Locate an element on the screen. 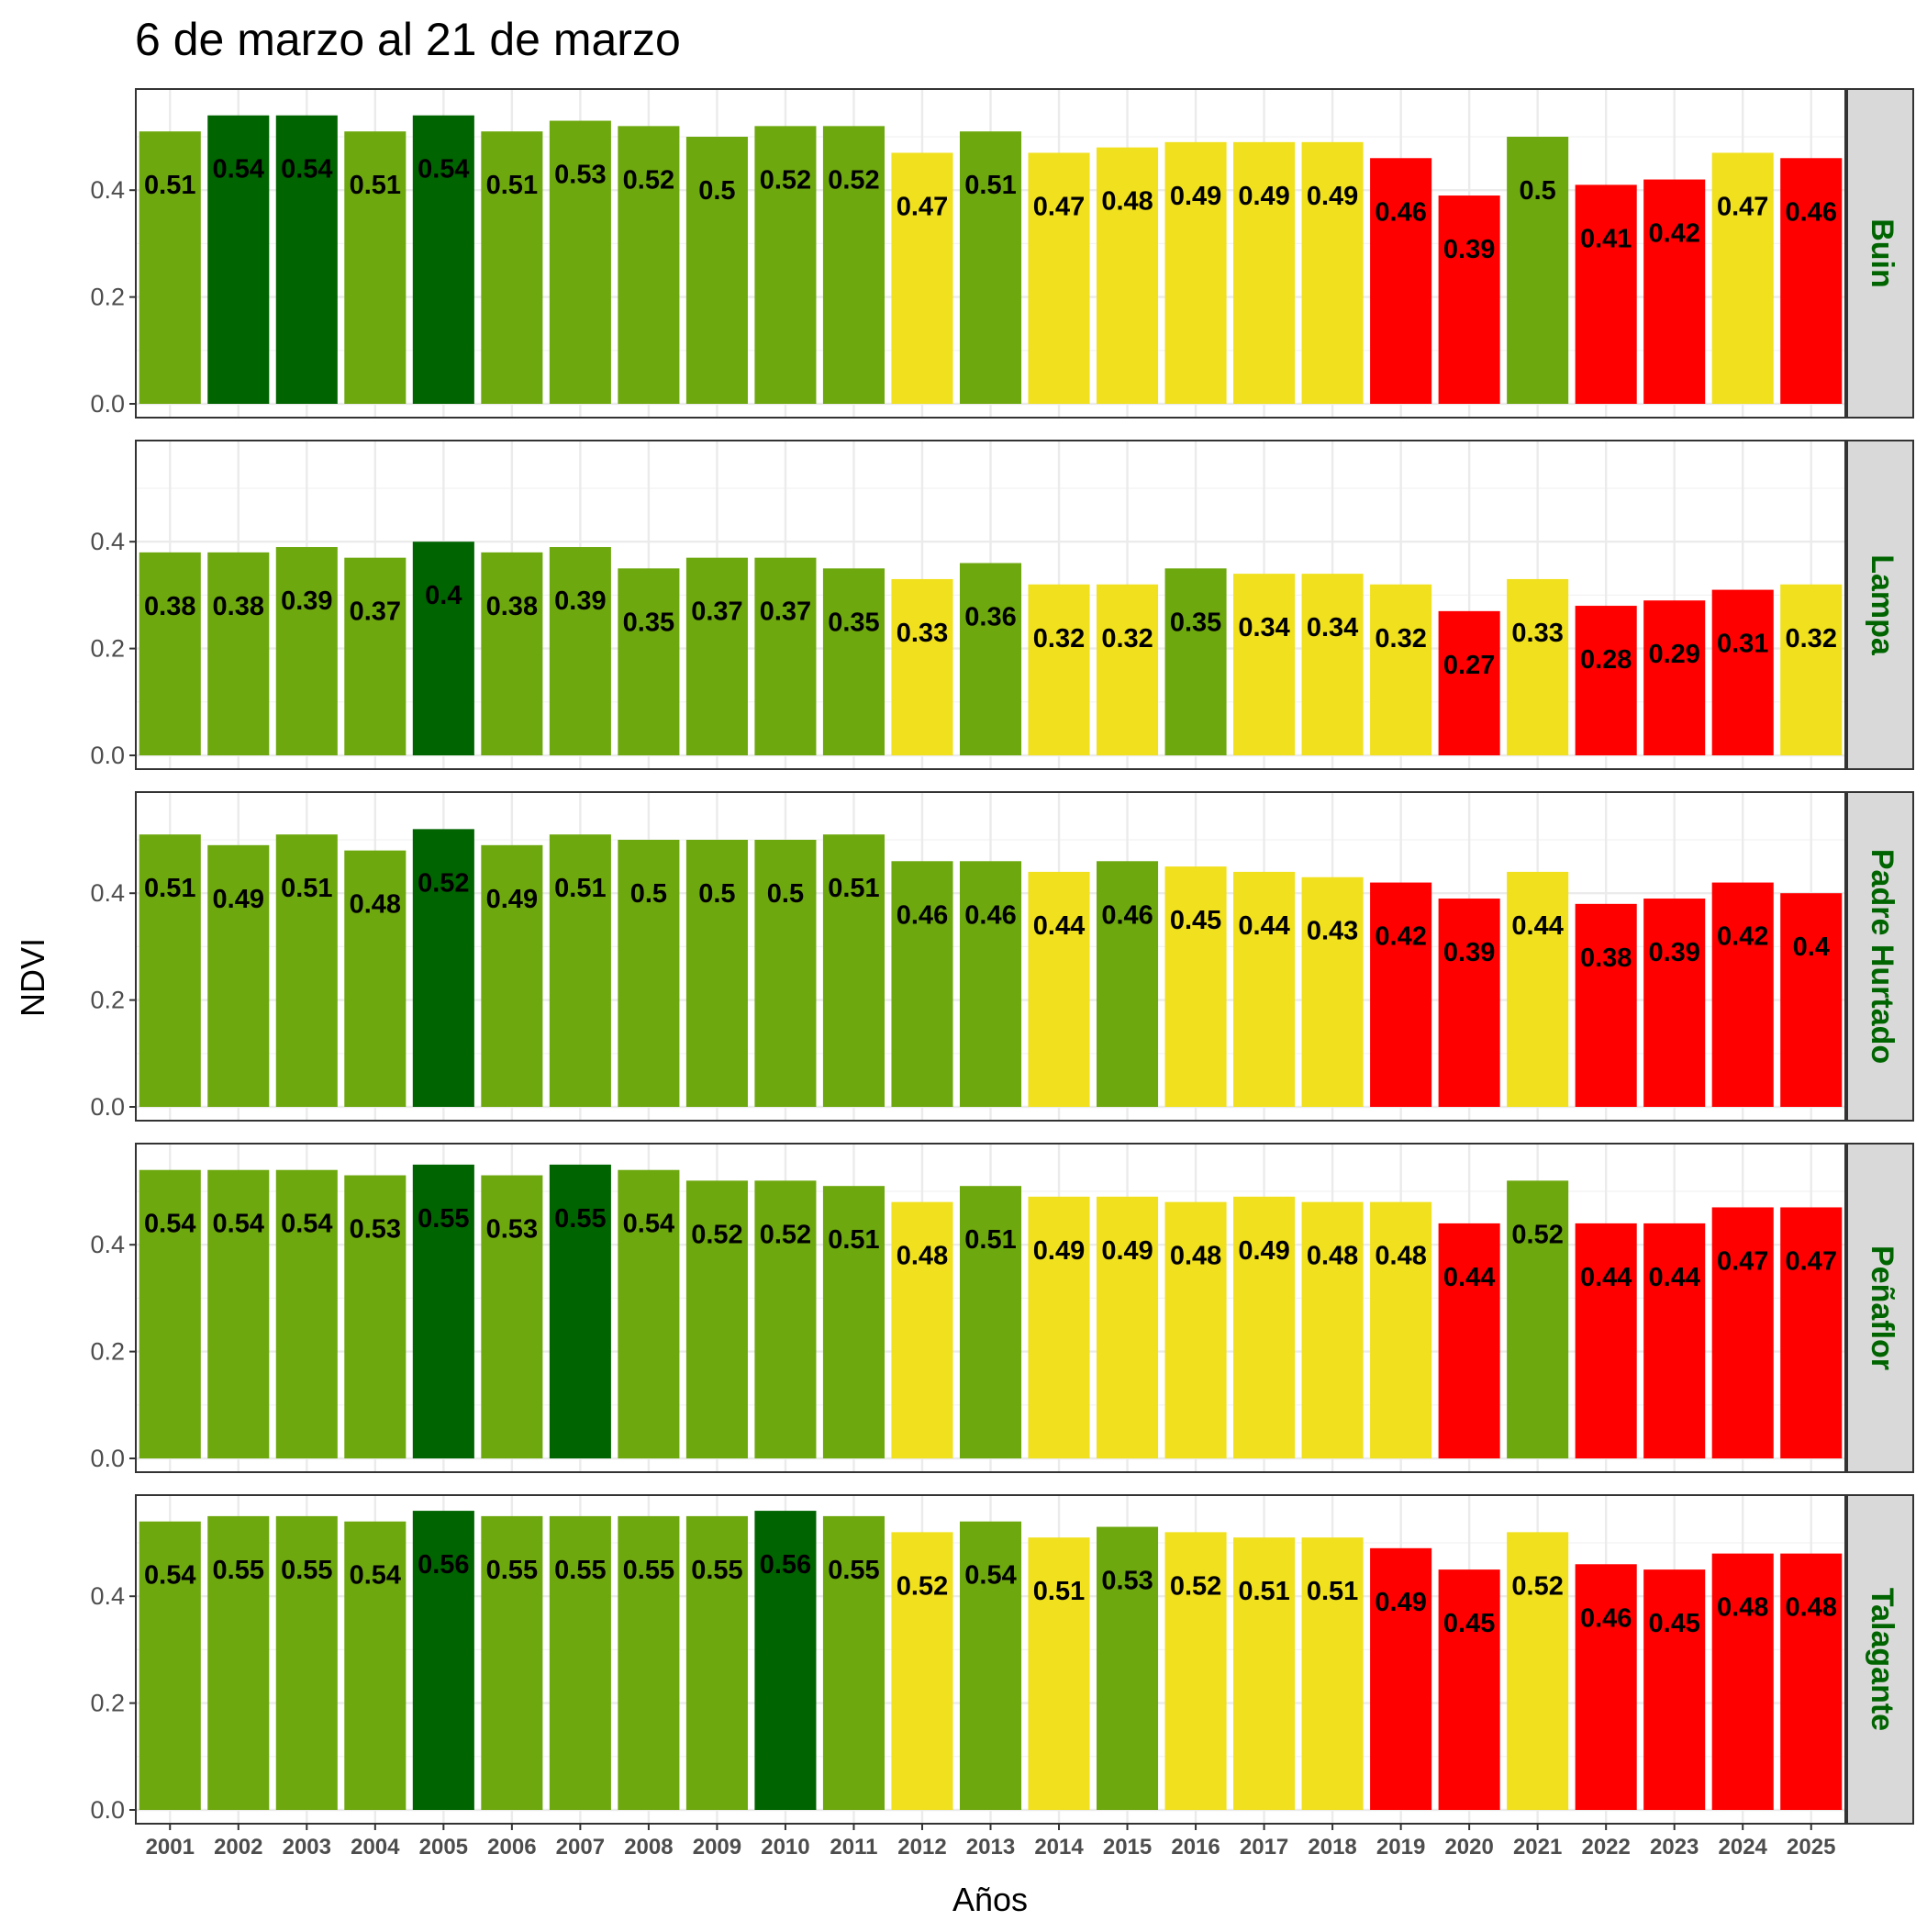 This screenshot has width=1927, height=1932. bar-2019 is located at coordinates (1401, 1678).